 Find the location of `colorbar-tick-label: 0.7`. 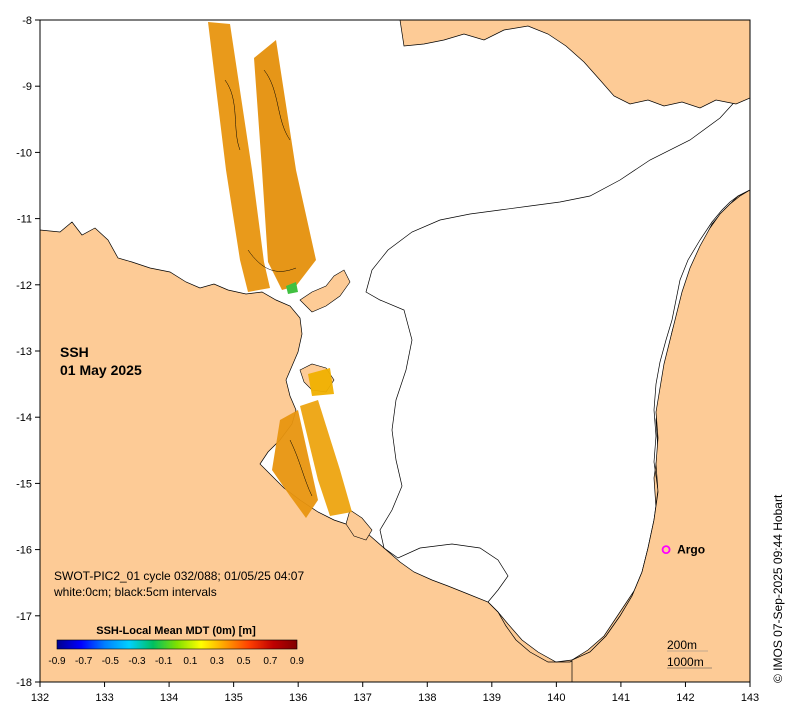

colorbar-tick-label: 0.7 is located at coordinates (270, 661).